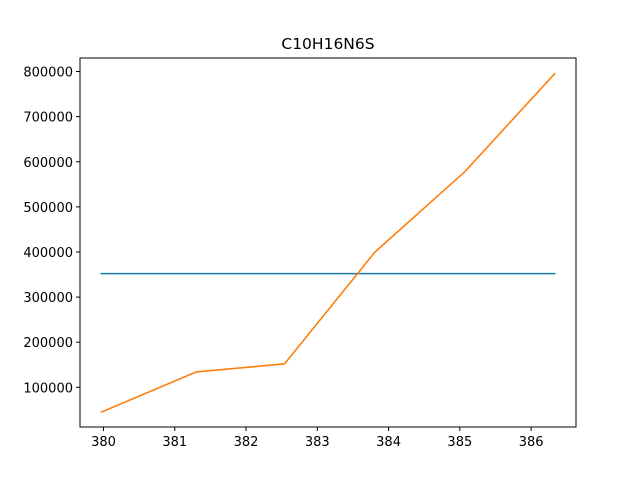 This screenshot has height=480, width=640. What do you see at coordinates (48, 388) in the screenshot?
I see `y-tick-label: 100000` at bounding box center [48, 388].